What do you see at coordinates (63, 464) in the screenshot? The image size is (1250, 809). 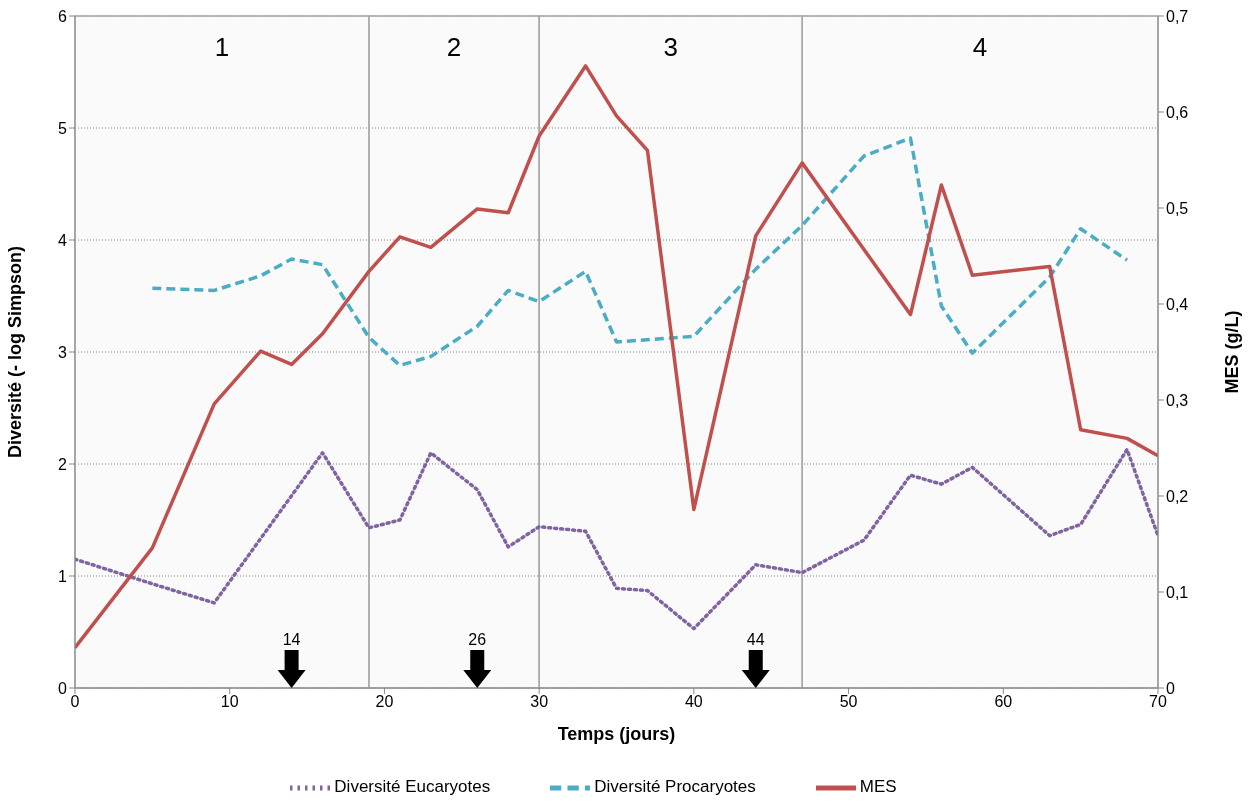 I see `y-tick-label: 2` at bounding box center [63, 464].